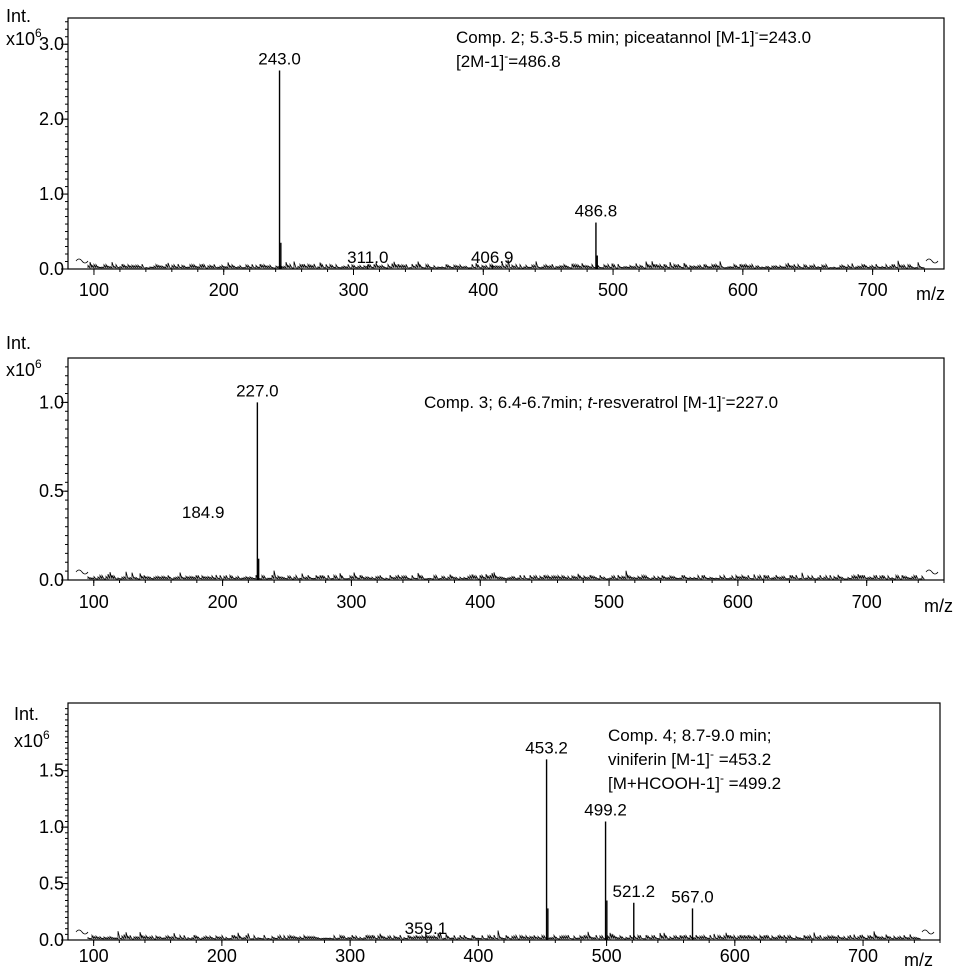  What do you see at coordinates (257, 390) in the screenshot?
I see `peak-label: 227.0` at bounding box center [257, 390].